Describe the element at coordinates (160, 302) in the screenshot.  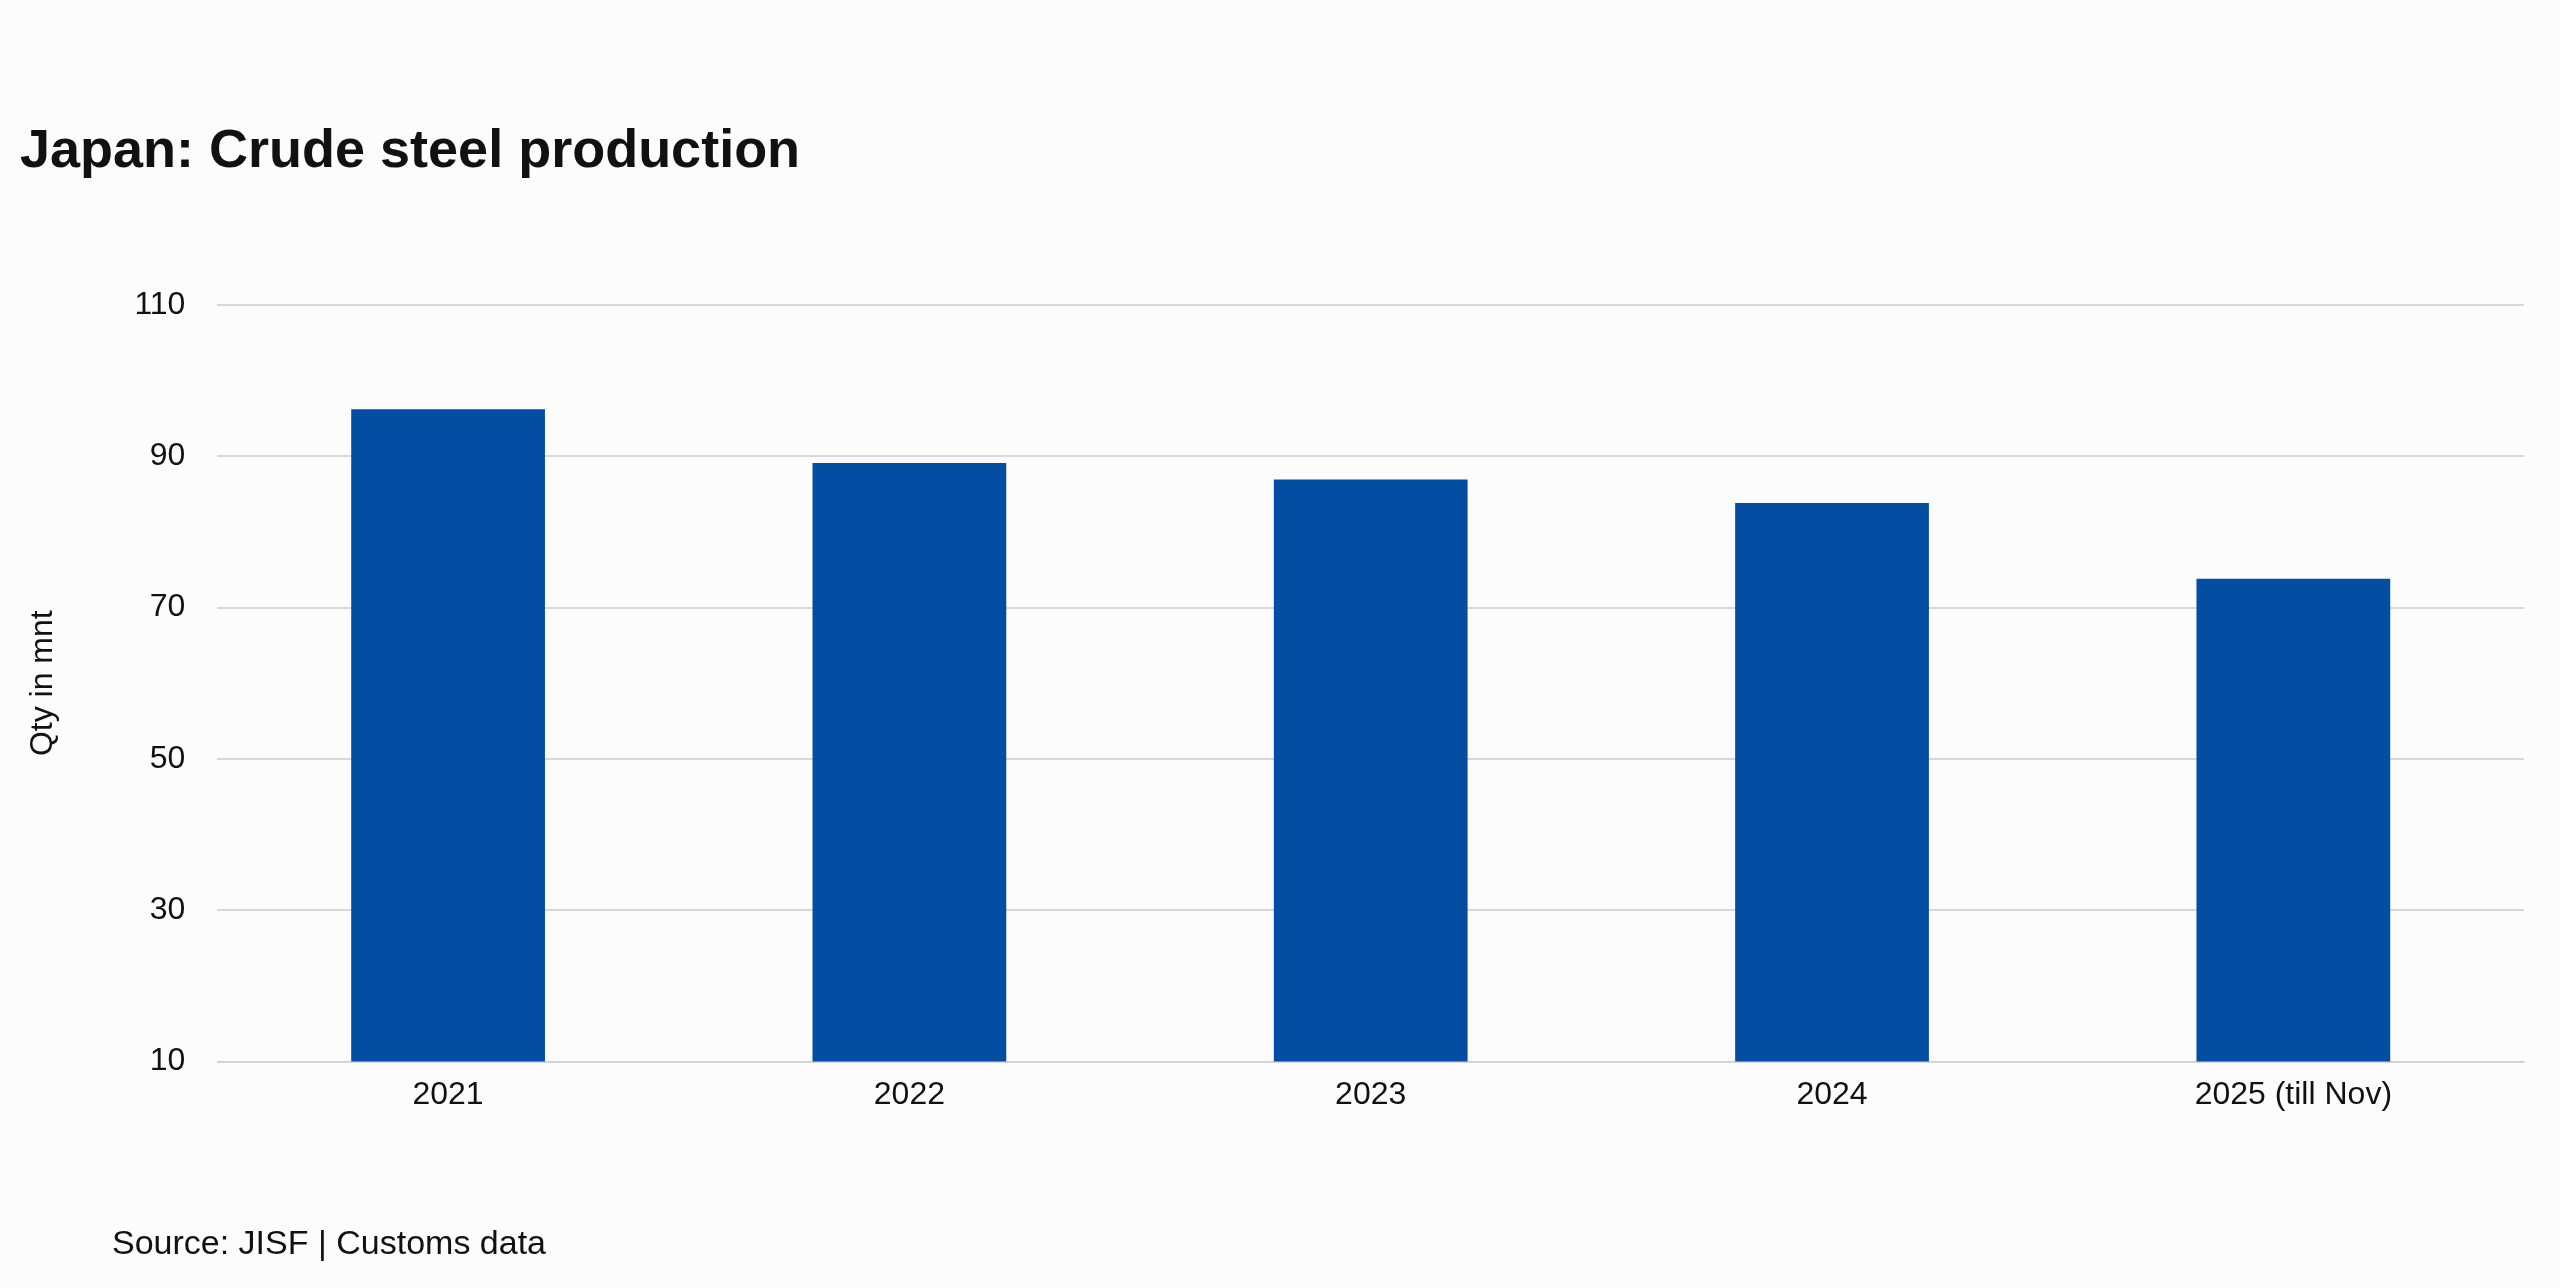
I see `y-tick-label: 110` at that location.